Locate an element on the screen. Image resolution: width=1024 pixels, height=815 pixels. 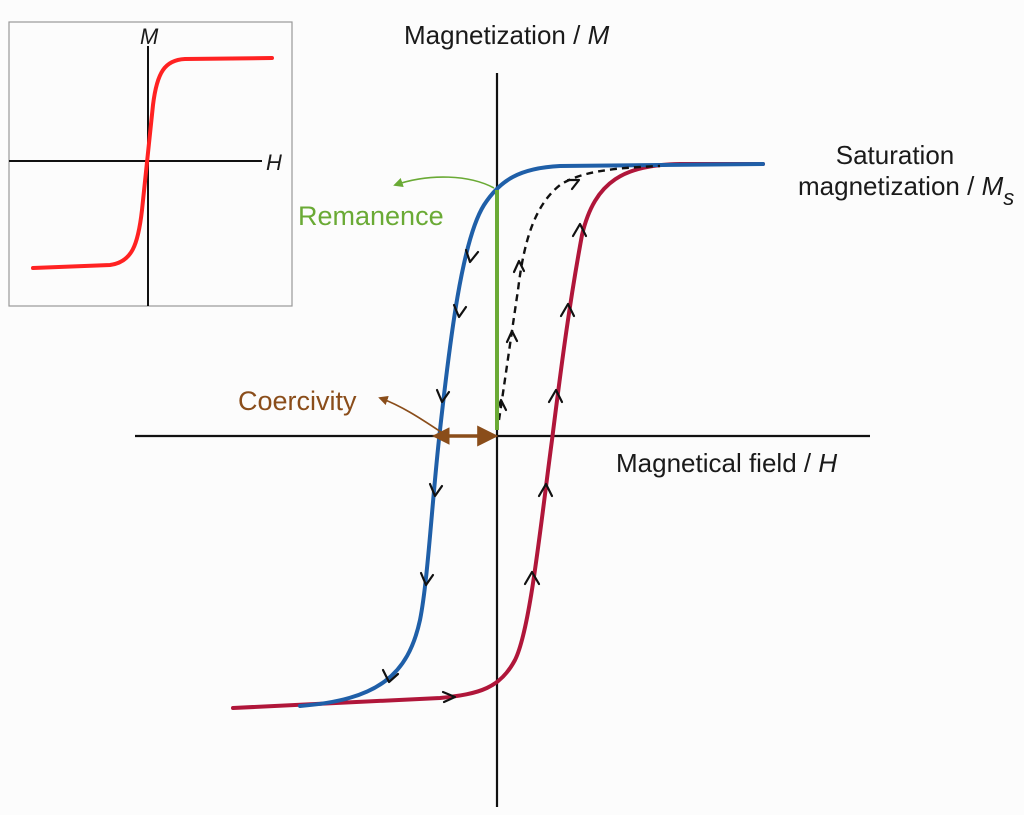
inset-y-label: M is located at coordinates (149, 36).